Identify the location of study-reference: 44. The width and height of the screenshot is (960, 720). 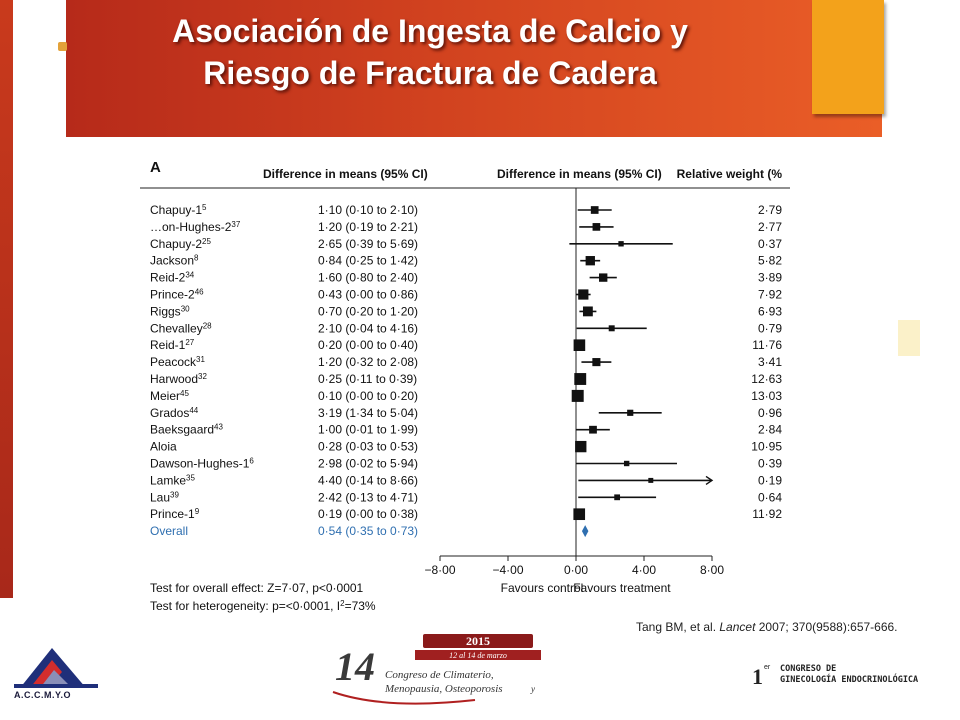
(193, 409).